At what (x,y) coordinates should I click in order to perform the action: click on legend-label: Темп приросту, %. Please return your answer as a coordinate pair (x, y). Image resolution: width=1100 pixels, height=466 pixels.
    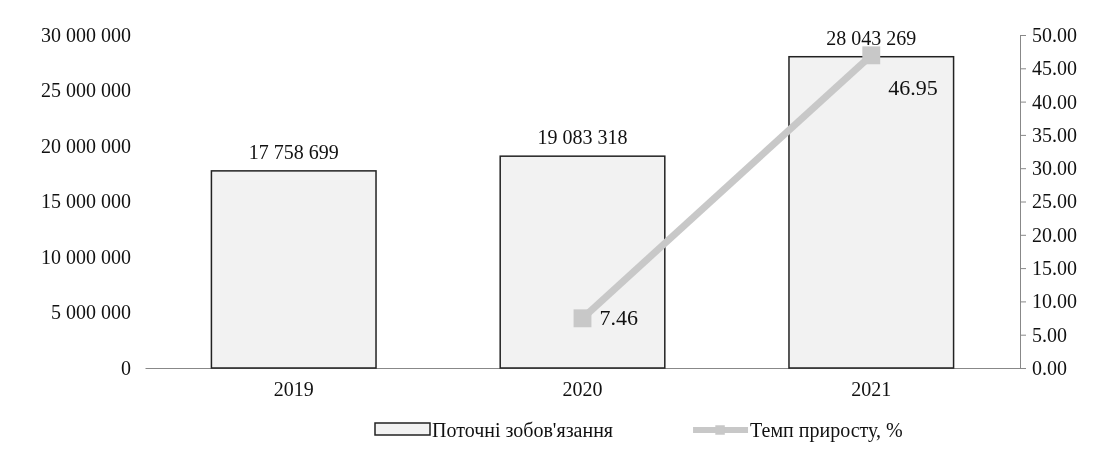
    Looking at the image, I should click on (826, 430).